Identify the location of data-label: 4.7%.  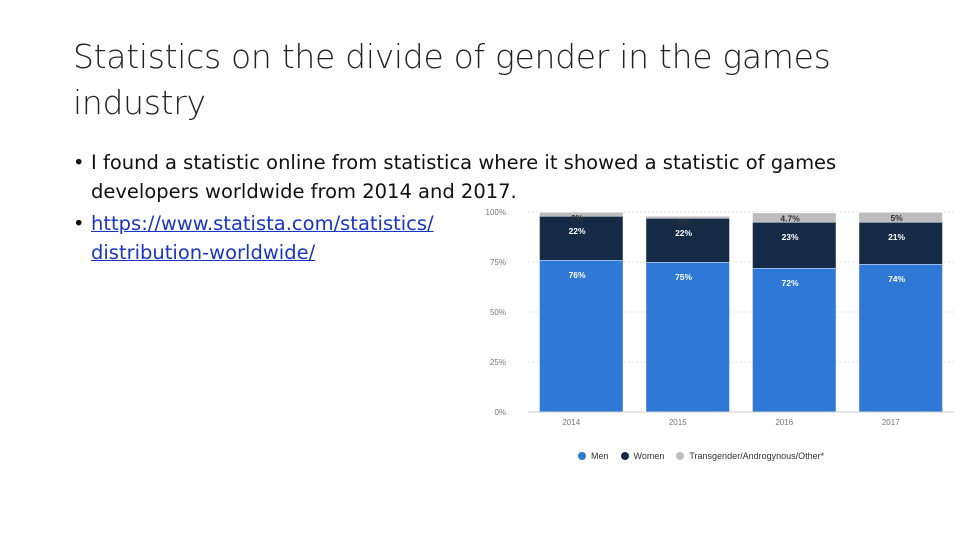
(790, 219).